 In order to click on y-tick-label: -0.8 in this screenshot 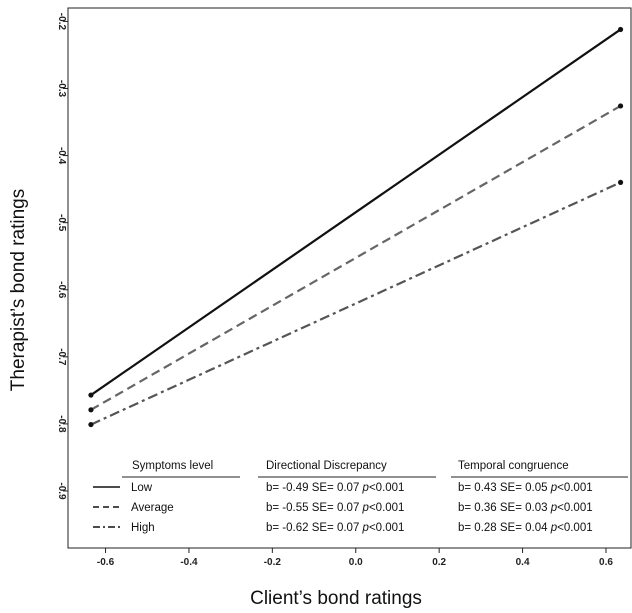, I will do `click(61, 424)`.